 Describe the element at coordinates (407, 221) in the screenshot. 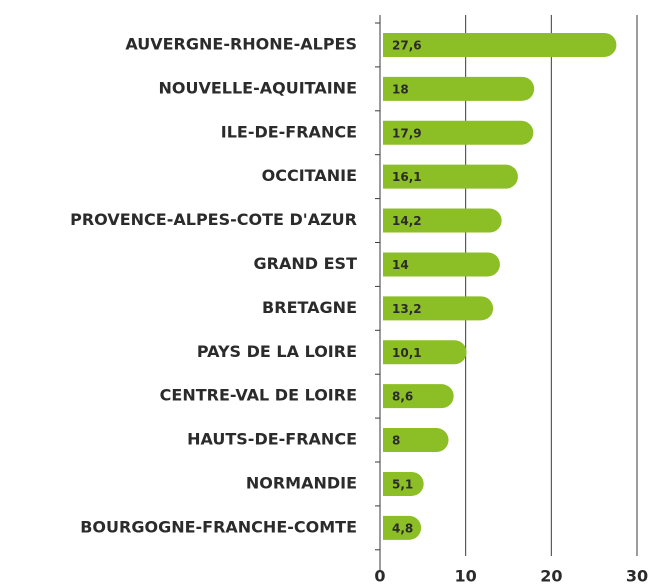

I see `data-label: 14,2` at that location.